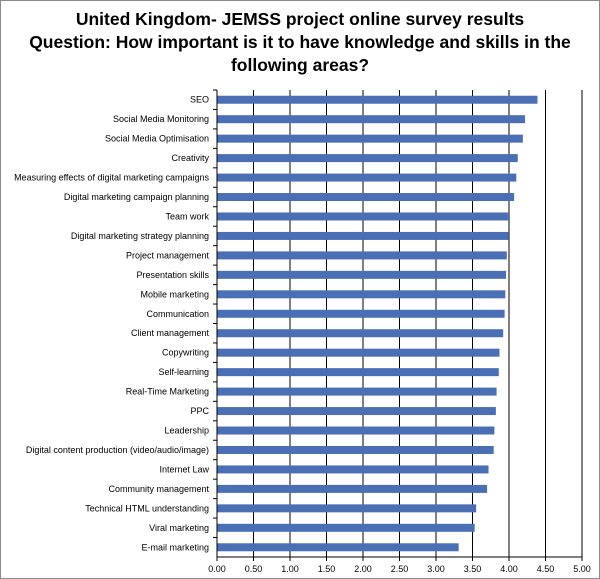 Image resolution: width=600 pixels, height=579 pixels. Describe the element at coordinates (167, 392) in the screenshot. I see `category-label: Real-Time Marketing` at that location.